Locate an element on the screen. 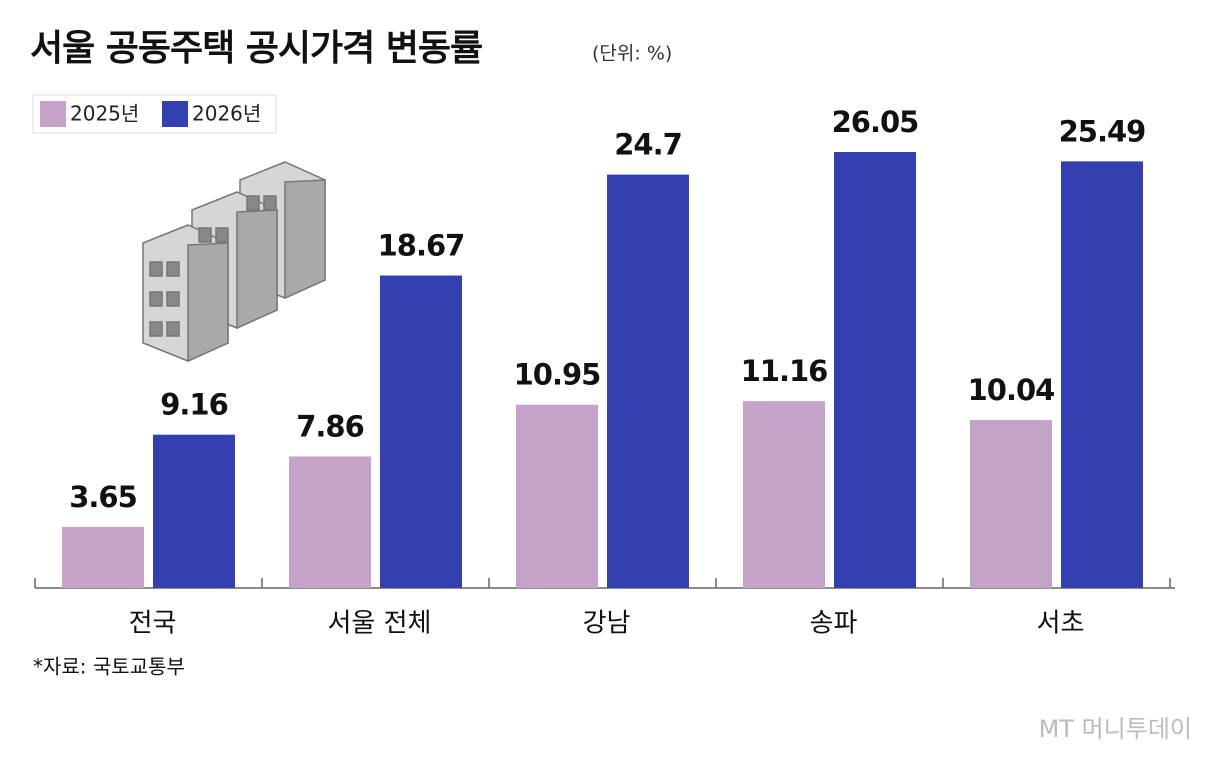 This screenshot has height=760, width=1206. watermark: MT 머니투데이 is located at coordinates (1115, 729).